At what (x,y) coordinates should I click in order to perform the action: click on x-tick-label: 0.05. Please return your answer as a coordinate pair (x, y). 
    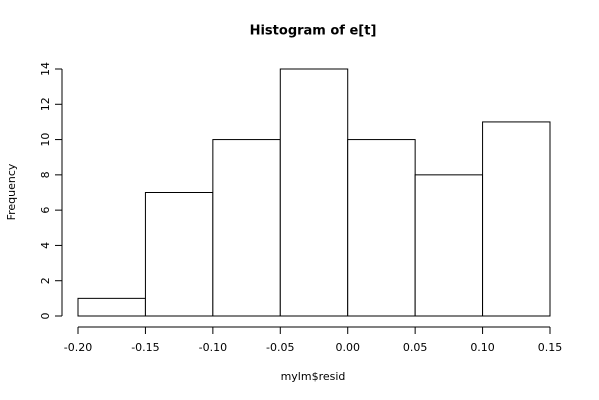
    Looking at the image, I should click on (415, 347).